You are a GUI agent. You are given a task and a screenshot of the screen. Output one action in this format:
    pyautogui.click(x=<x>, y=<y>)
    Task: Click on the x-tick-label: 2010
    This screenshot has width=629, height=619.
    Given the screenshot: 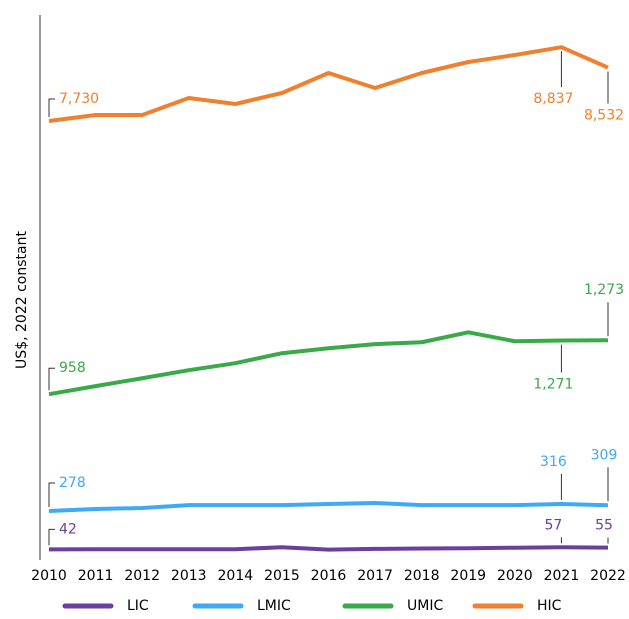 What is the action you would take?
    pyautogui.click(x=49, y=576)
    